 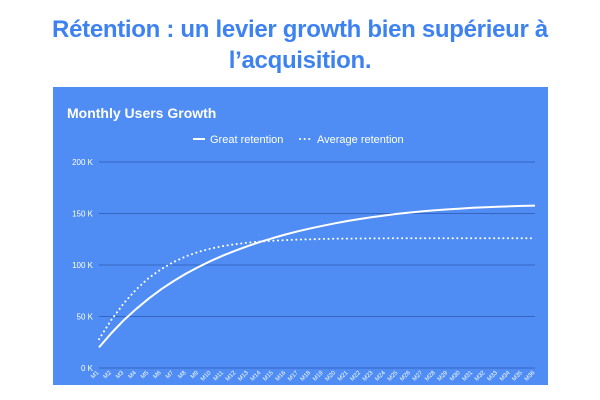 What do you see at coordinates (418, 376) in the screenshot?
I see `x-tick-label: M27` at bounding box center [418, 376].